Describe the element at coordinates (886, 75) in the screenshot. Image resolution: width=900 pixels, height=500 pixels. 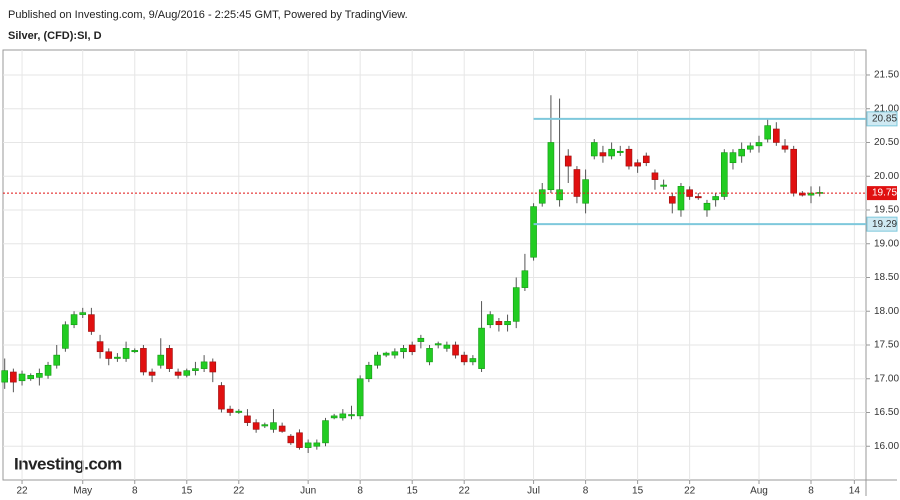
I see `y-tick-label: 21.50` at that location.